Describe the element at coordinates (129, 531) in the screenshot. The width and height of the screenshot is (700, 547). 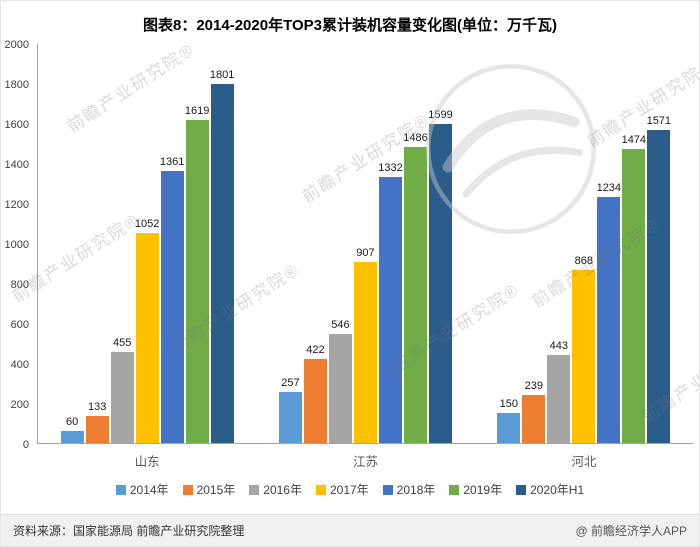
I see `source-note: 资料来源：国家能源局 前瞻产业研究院整理` at that location.